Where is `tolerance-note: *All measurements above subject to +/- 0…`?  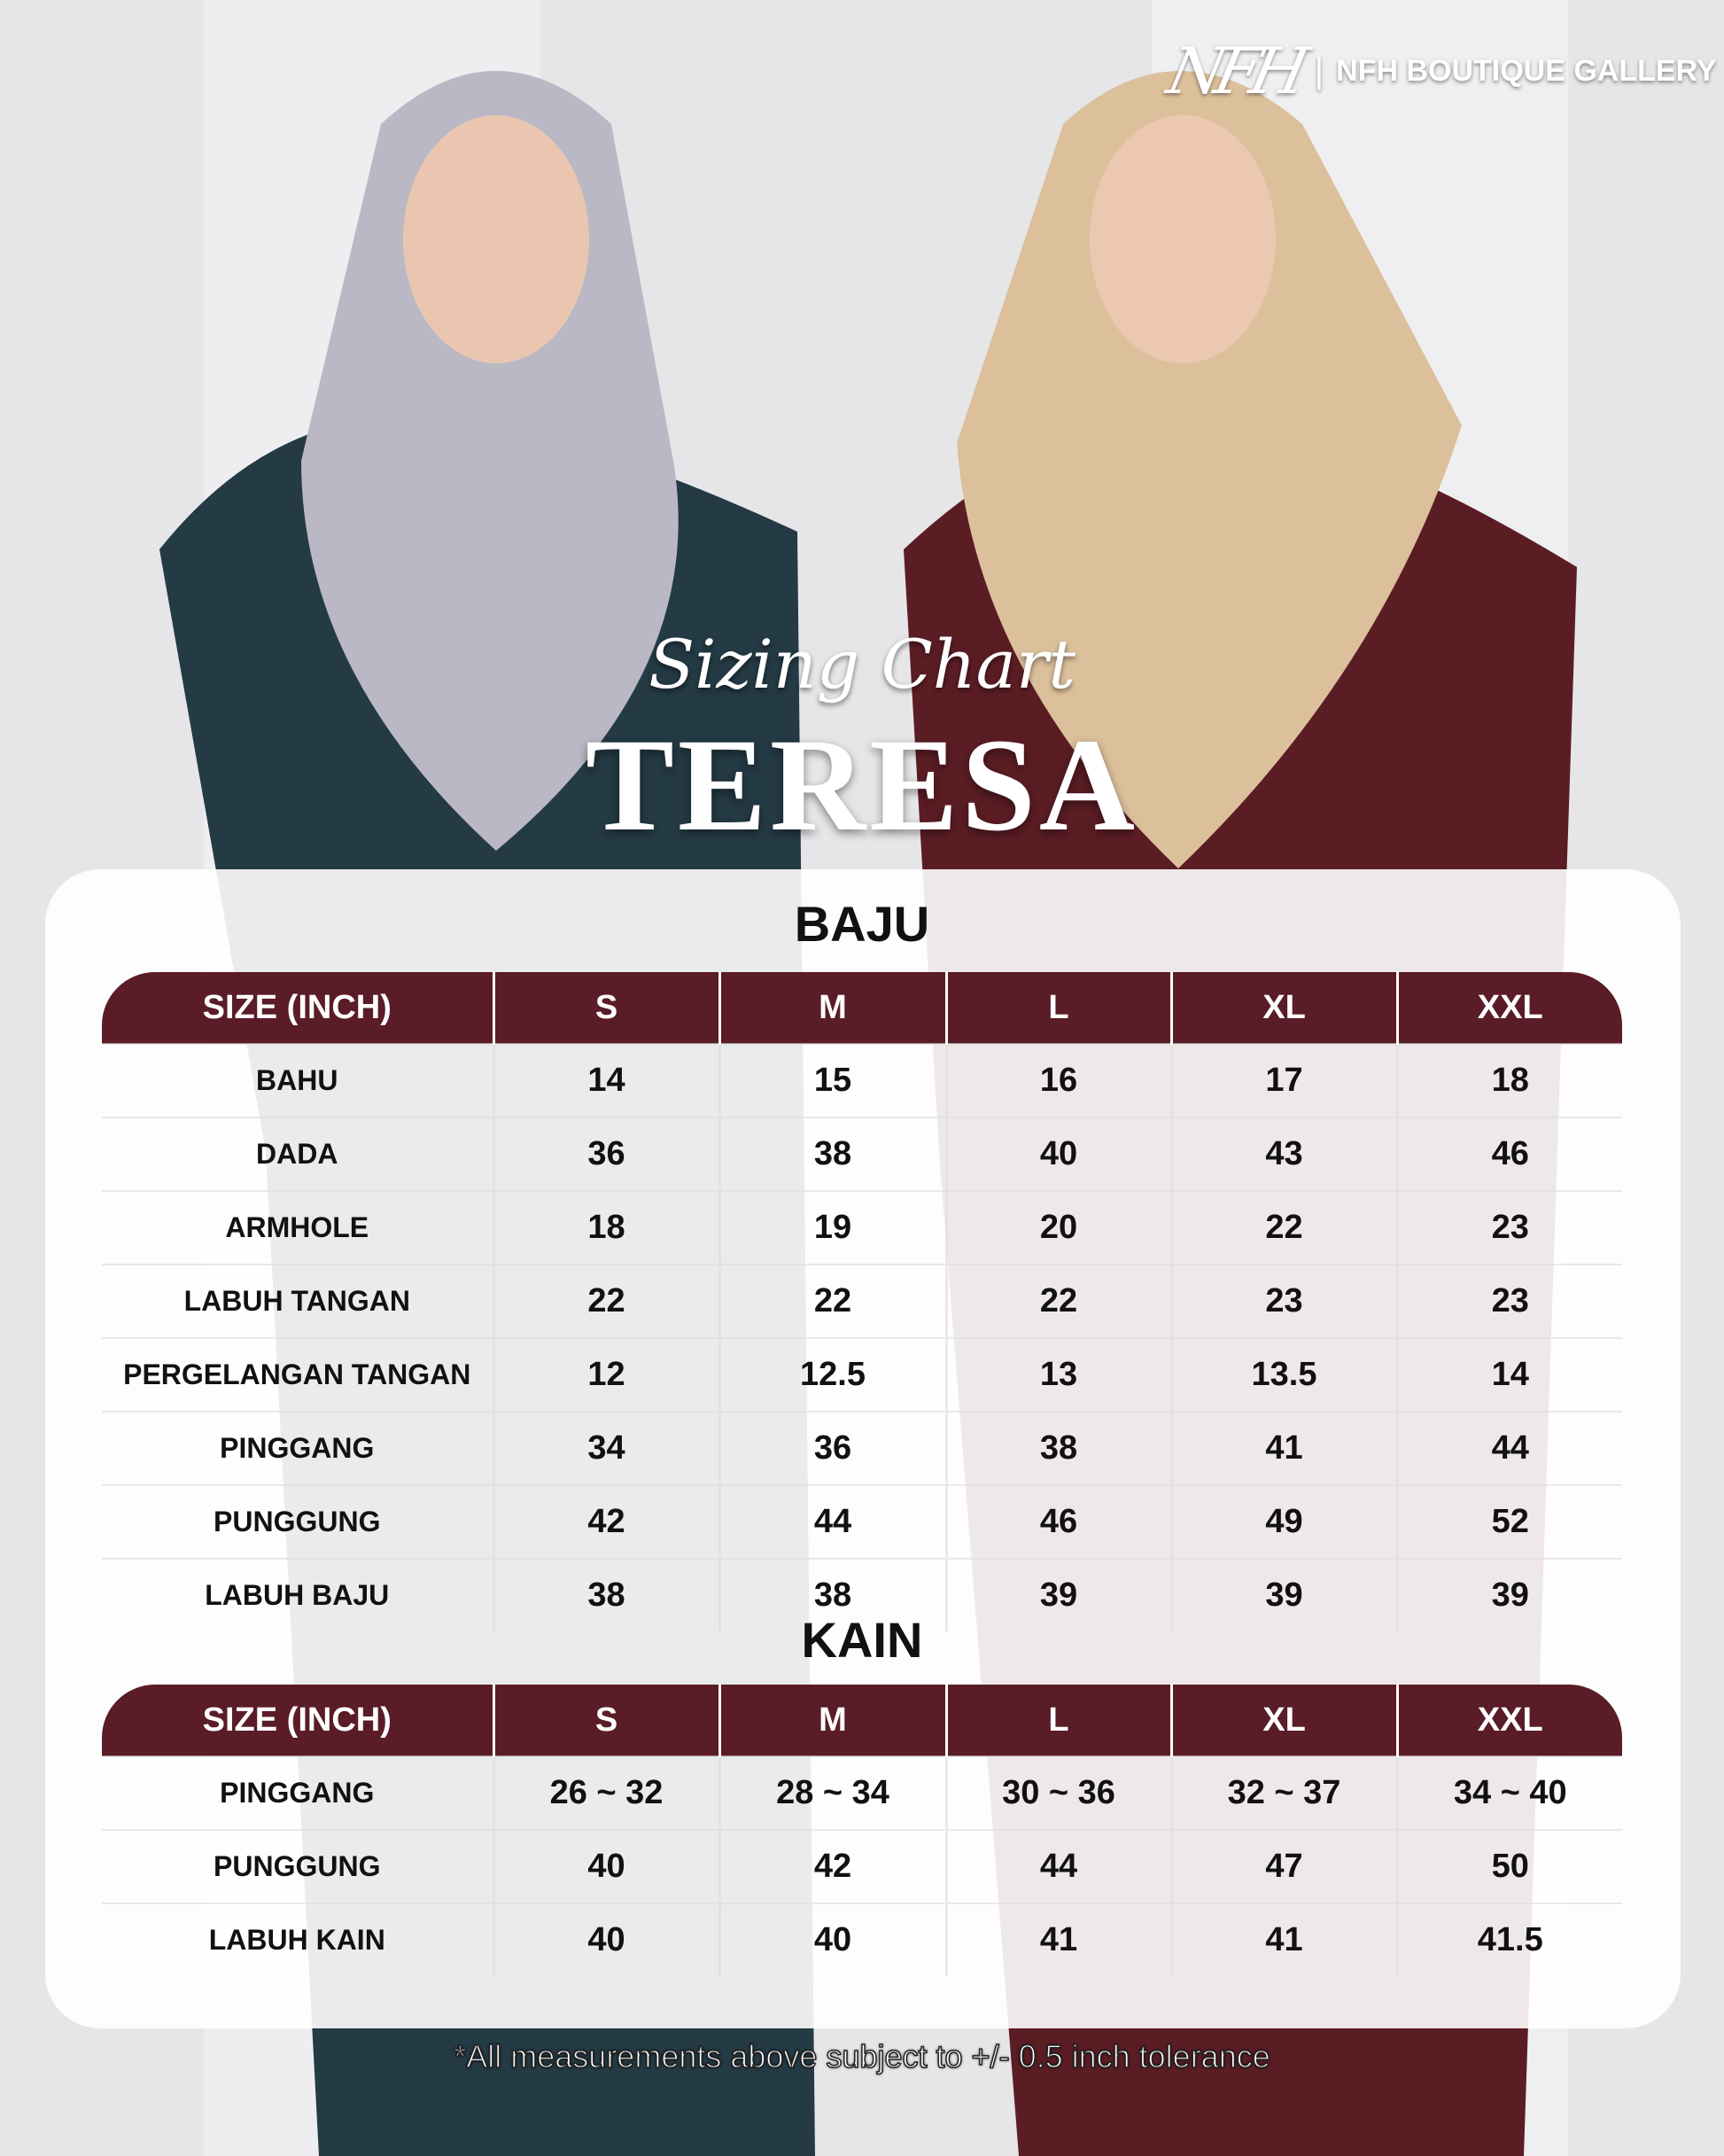 tolerance-note: *All measurements above subject to +/- 0… is located at coordinates (862, 2056).